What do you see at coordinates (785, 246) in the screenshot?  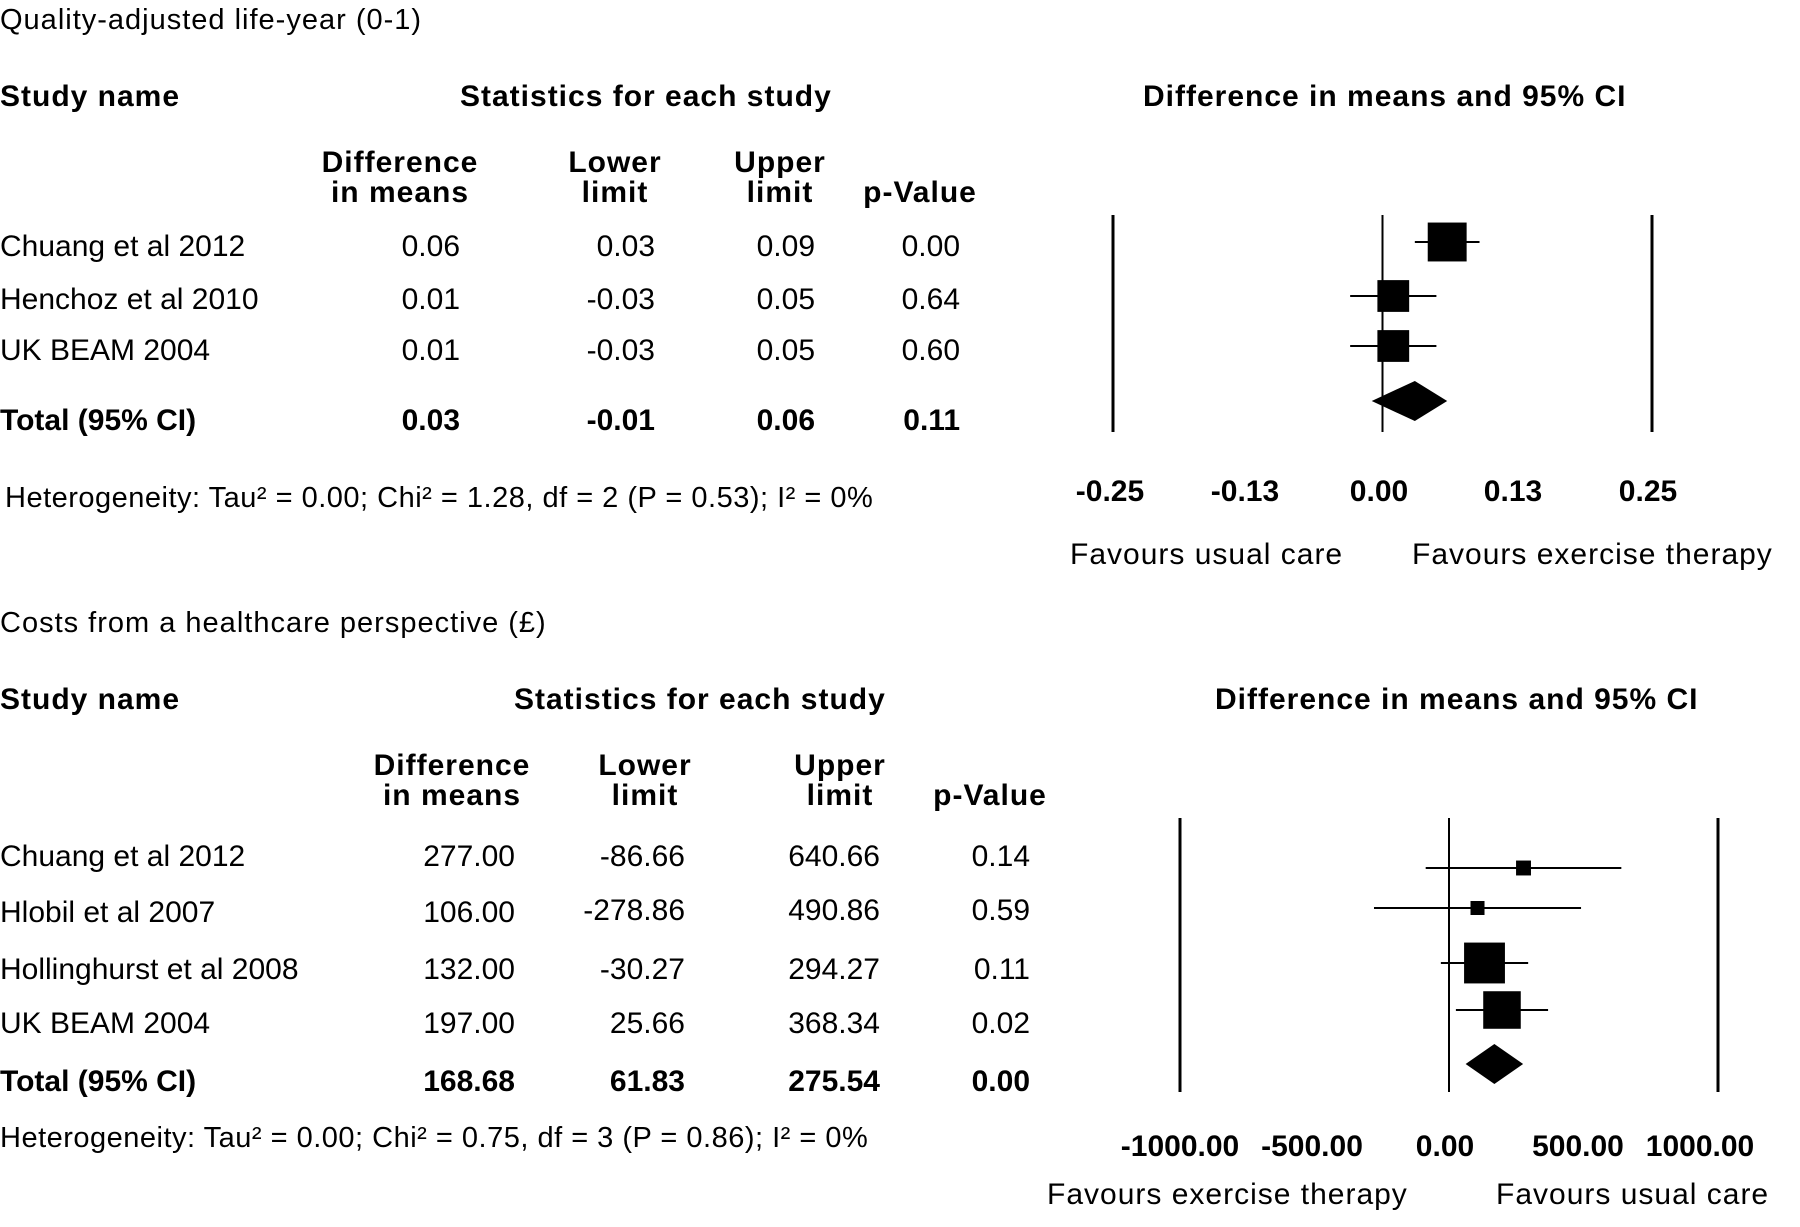 I see `upper-value: 0.09` at bounding box center [785, 246].